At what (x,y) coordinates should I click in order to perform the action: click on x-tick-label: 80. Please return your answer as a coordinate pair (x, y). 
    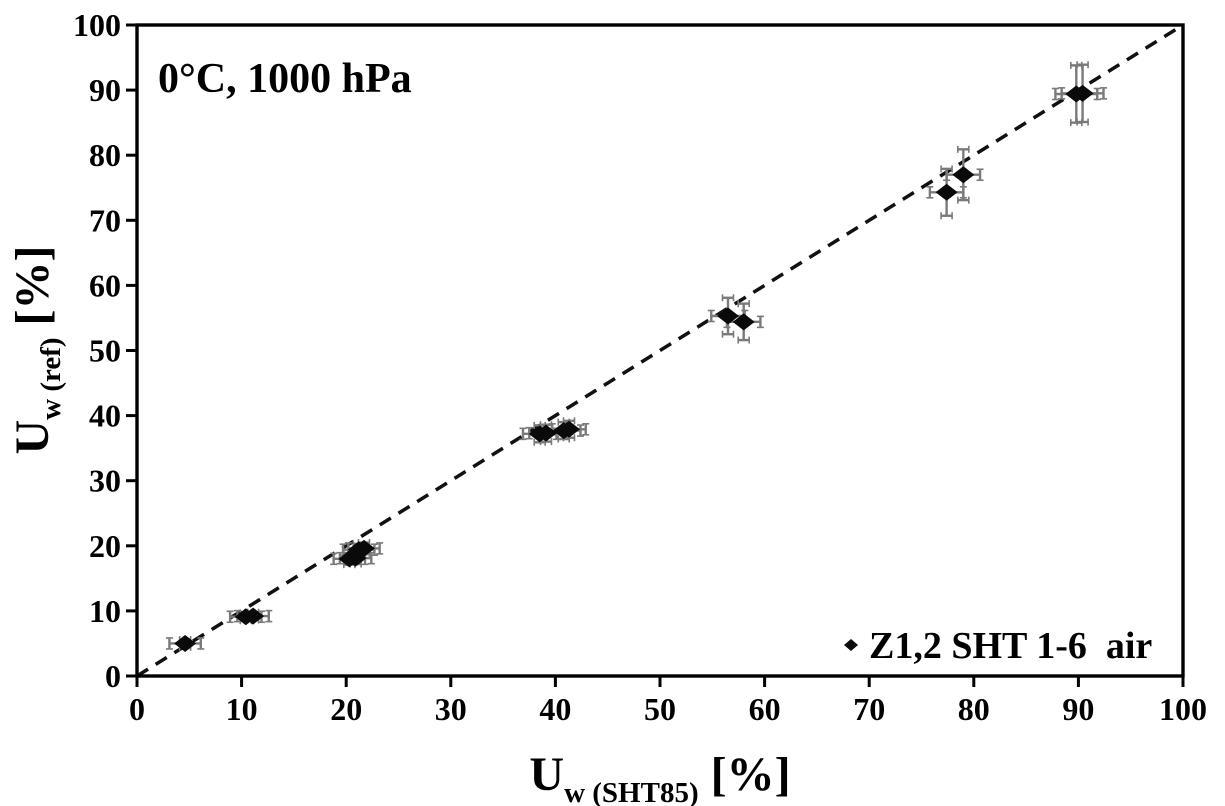
    Looking at the image, I should click on (974, 709).